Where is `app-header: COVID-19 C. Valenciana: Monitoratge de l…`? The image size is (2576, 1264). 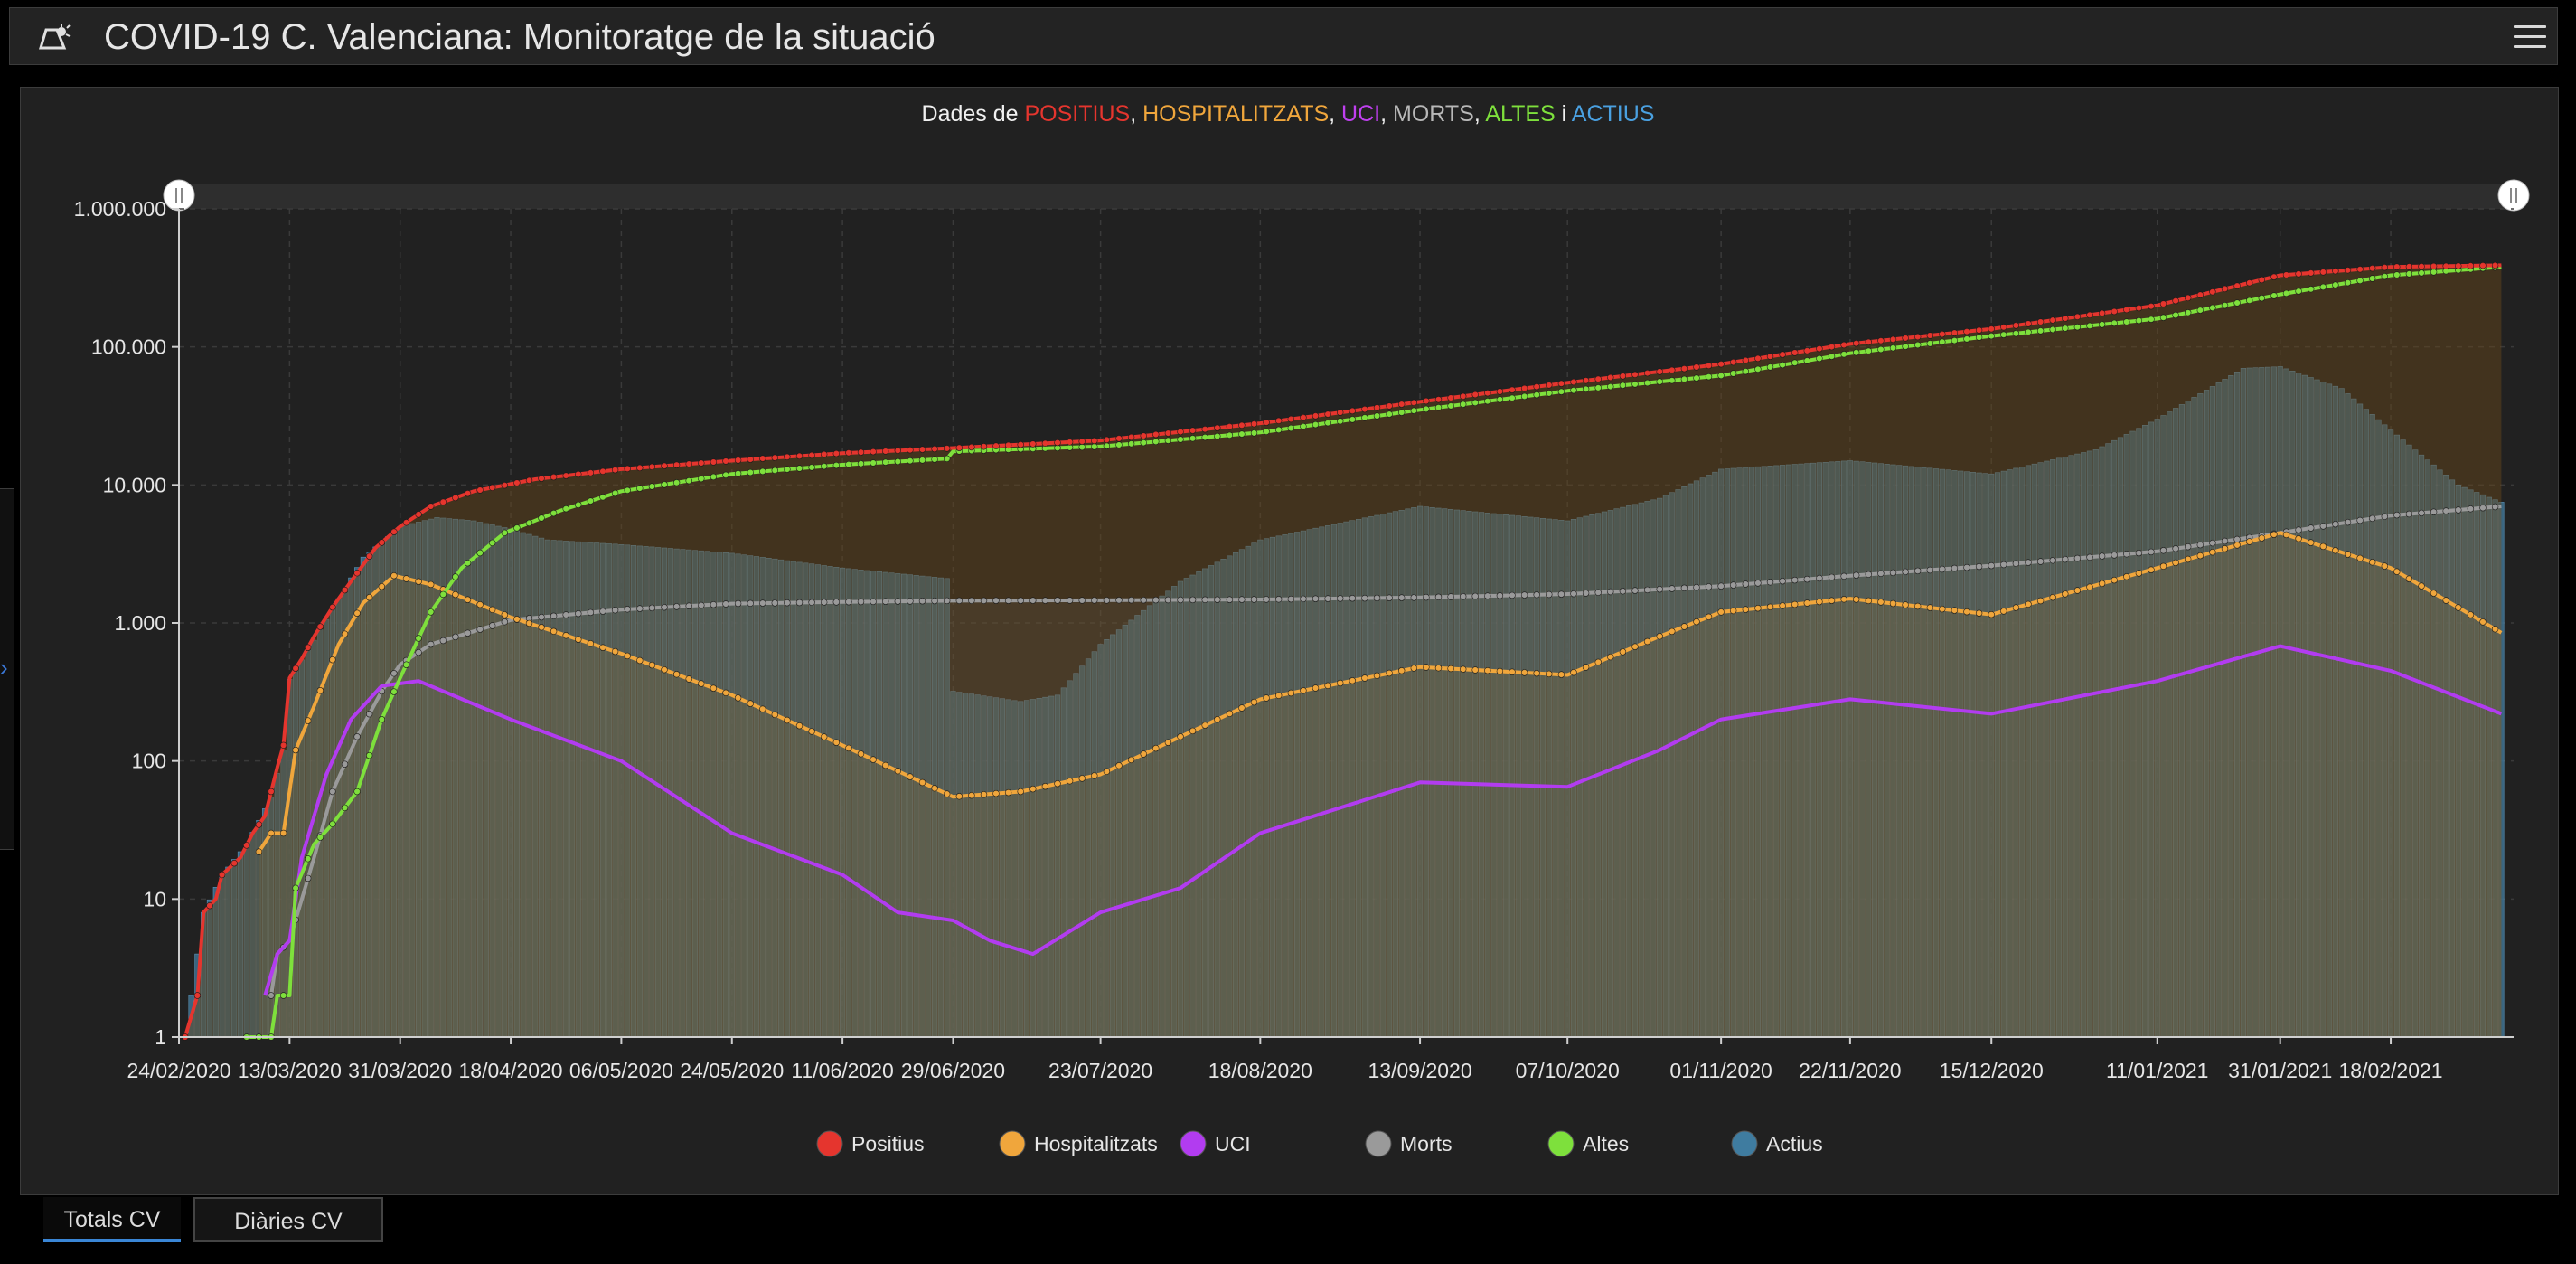
app-header: COVID-19 C. Valenciana: Monitoratge de l… is located at coordinates (1283, 36).